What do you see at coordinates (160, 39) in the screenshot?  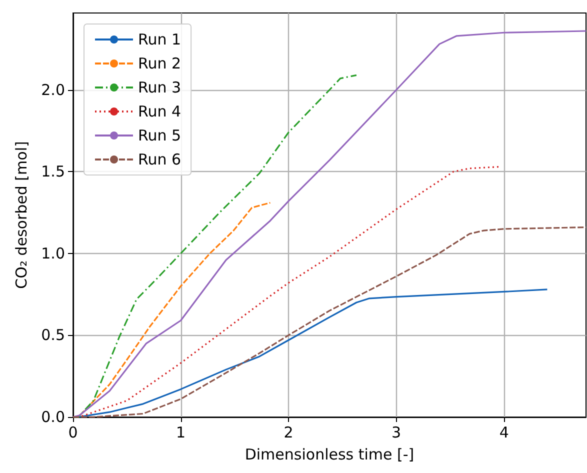 I see `legend-label: Run 1` at bounding box center [160, 39].